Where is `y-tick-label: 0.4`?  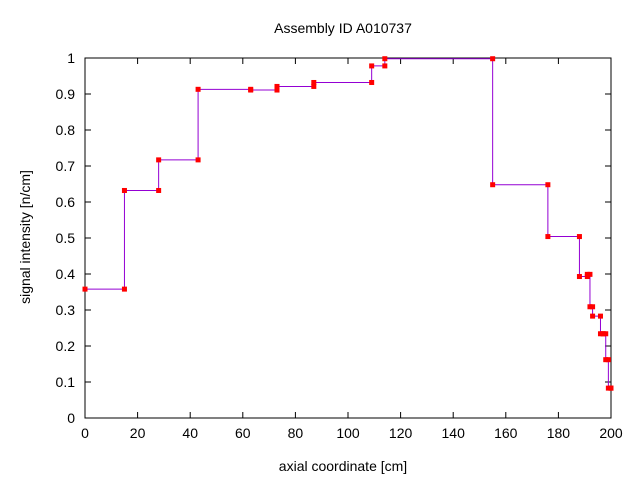 y-tick-label: 0.4 is located at coordinates (66, 274).